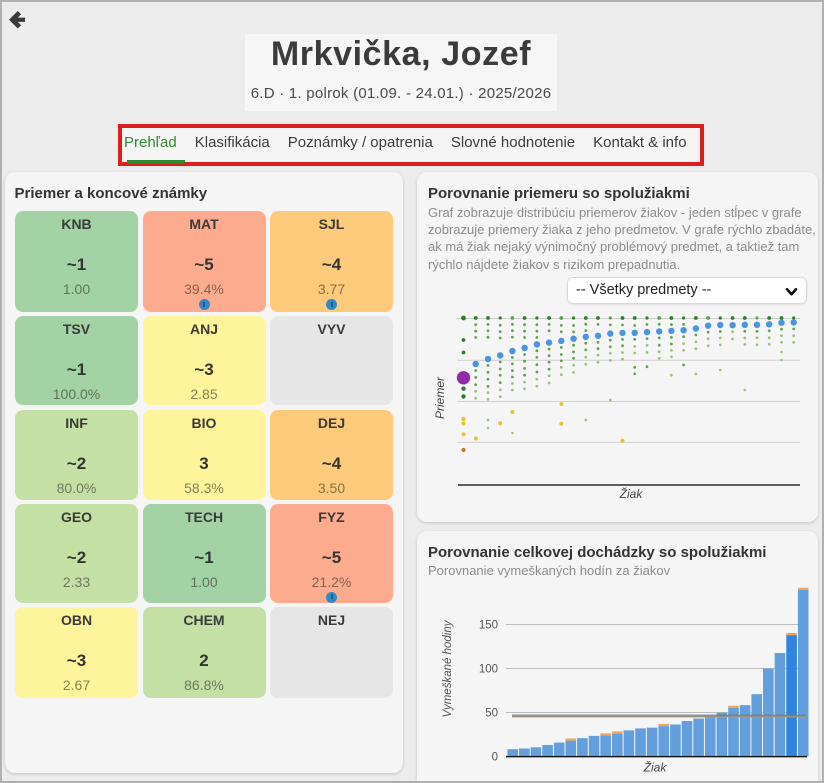 This screenshot has width=824, height=783. What do you see at coordinates (440, 397) in the screenshot?
I see `svg-text: Priemer` at bounding box center [440, 397].